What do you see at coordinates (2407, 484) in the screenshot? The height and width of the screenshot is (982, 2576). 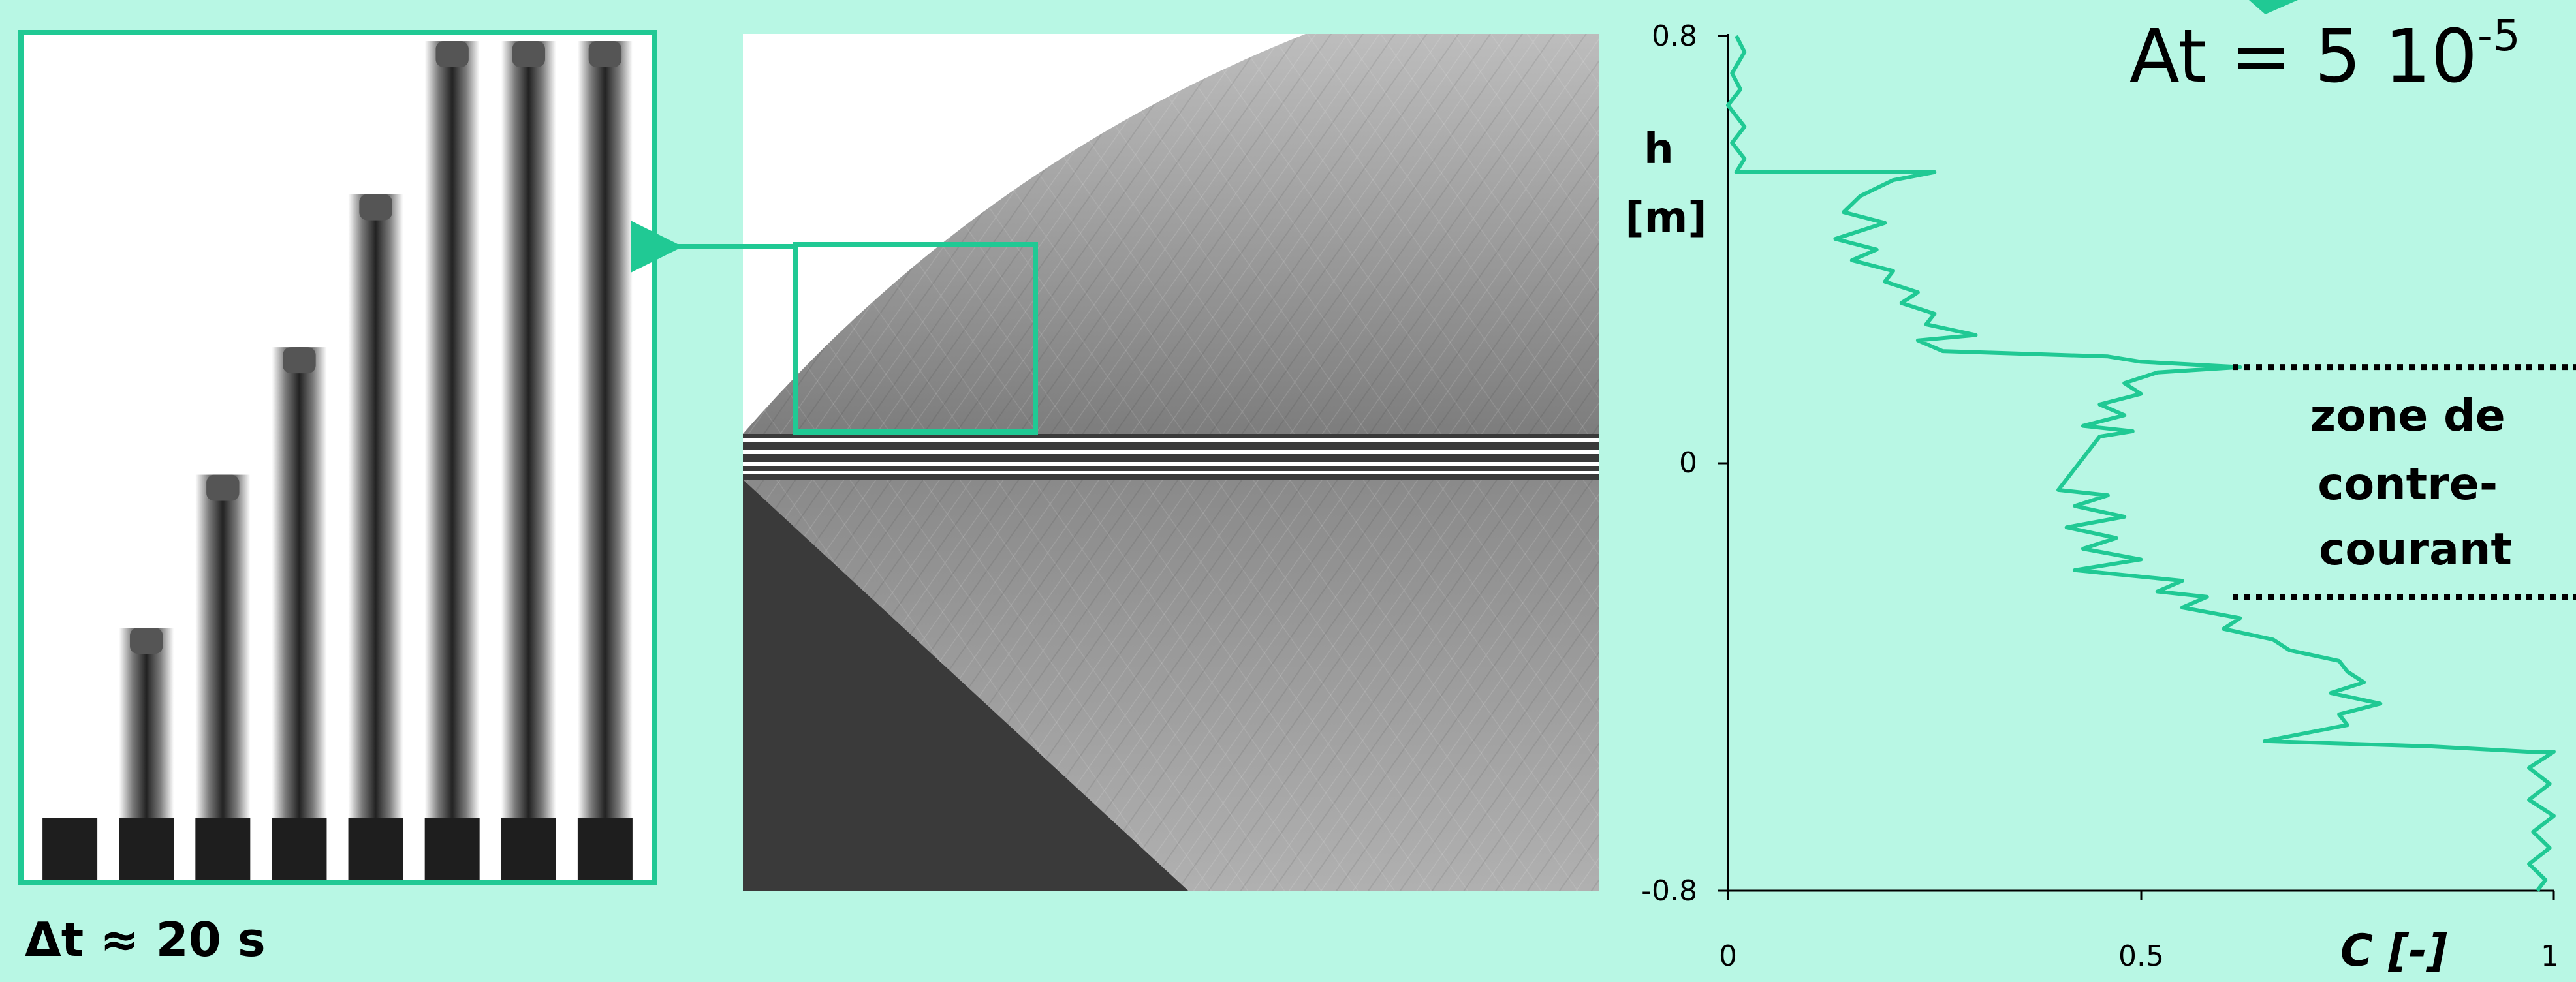 I see `annotation-line-2: contre-` at bounding box center [2407, 484].